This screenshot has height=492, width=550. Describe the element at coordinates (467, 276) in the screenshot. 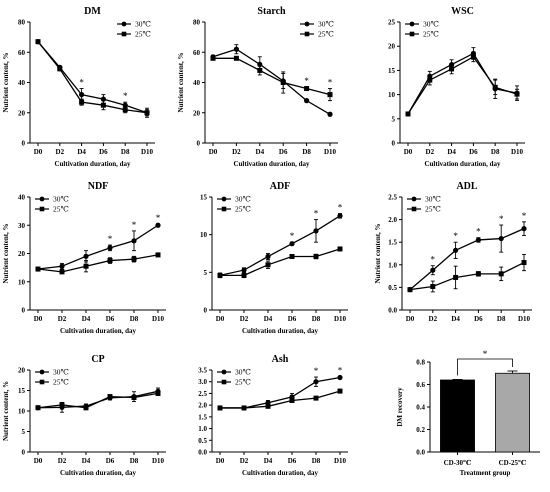

I see `series-line-25c` at that location.